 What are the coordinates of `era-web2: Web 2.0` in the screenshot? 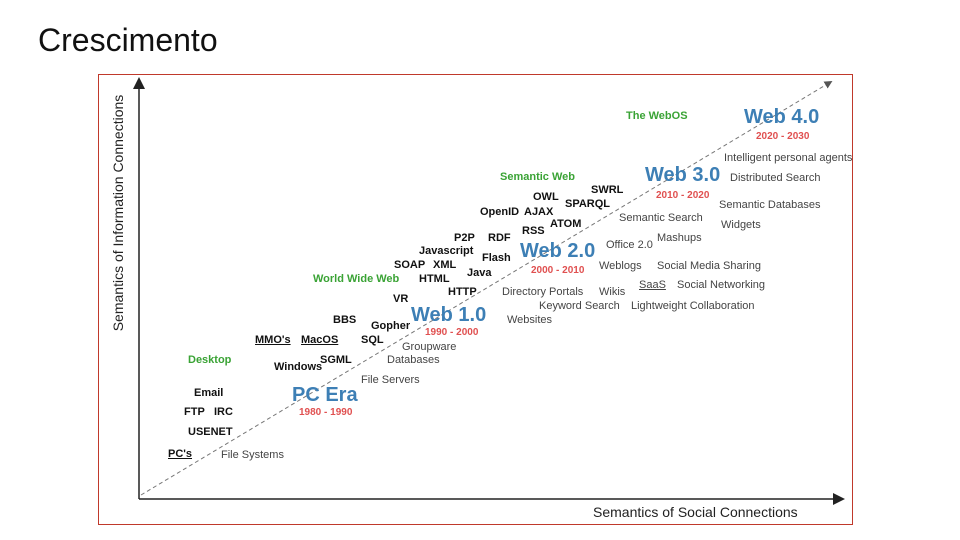 It's located at (558, 251).